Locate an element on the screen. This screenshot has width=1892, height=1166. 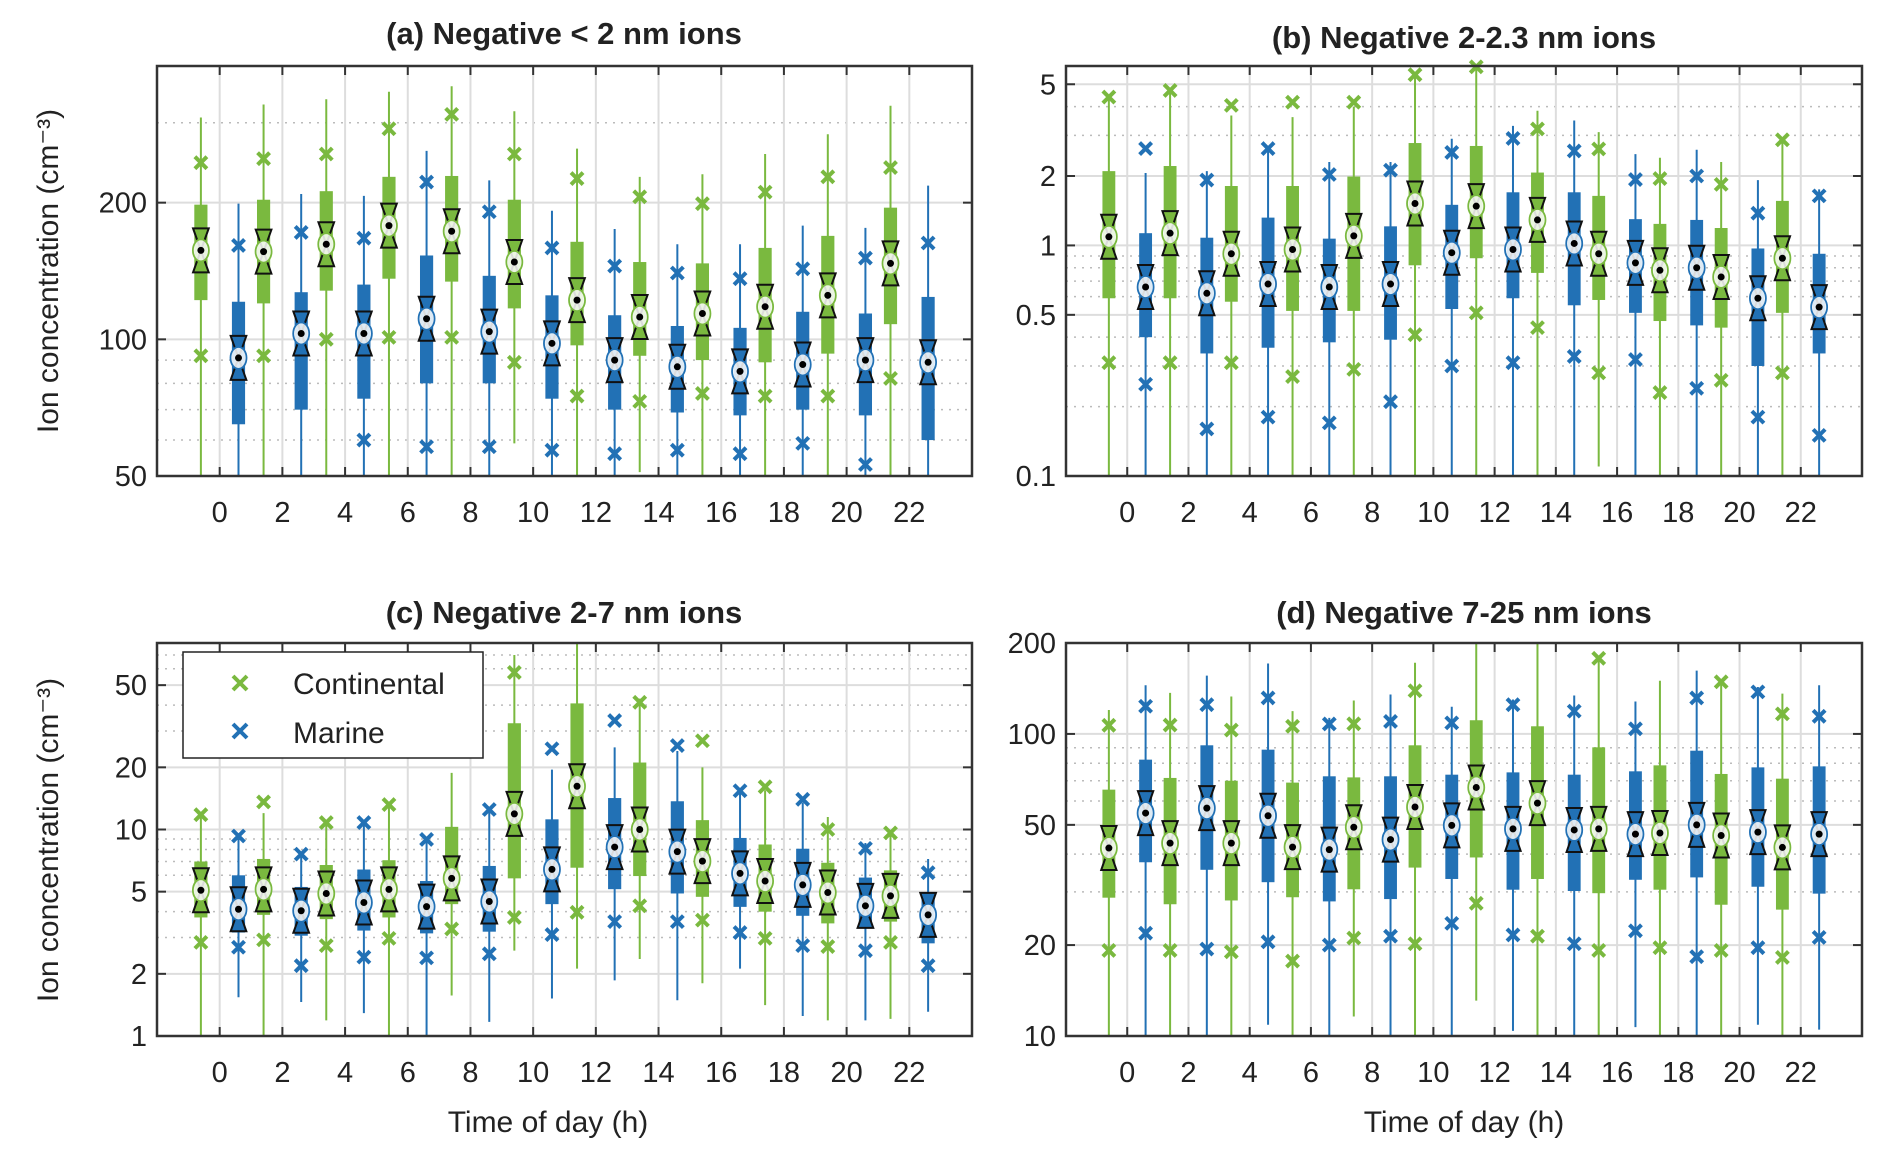
y-tick-label: 5 is located at coordinates (1048, 85).